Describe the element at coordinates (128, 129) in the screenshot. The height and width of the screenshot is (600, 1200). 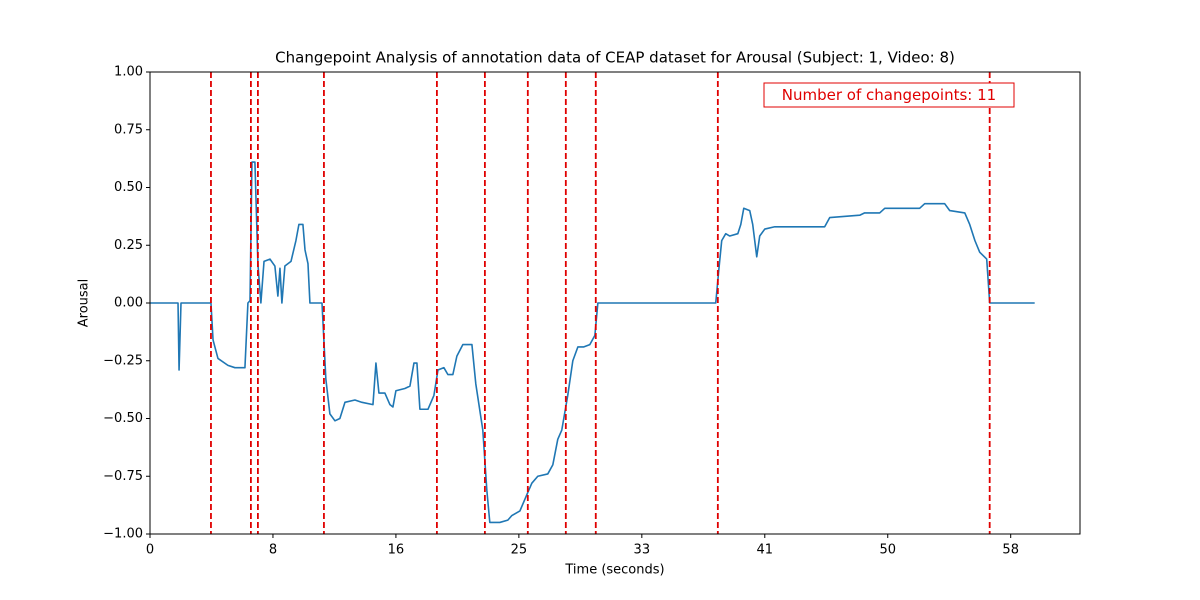
I see `y-tick-label: 0.75` at that location.